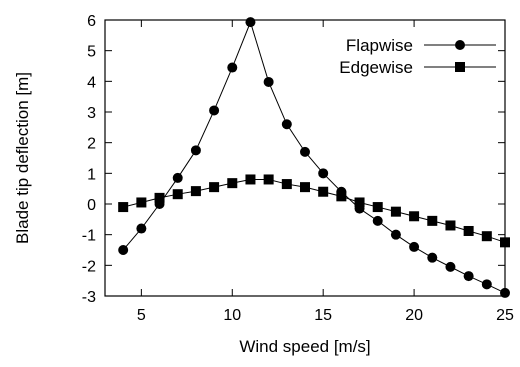  I want to click on y-tick-label: 5, so click(91, 52).